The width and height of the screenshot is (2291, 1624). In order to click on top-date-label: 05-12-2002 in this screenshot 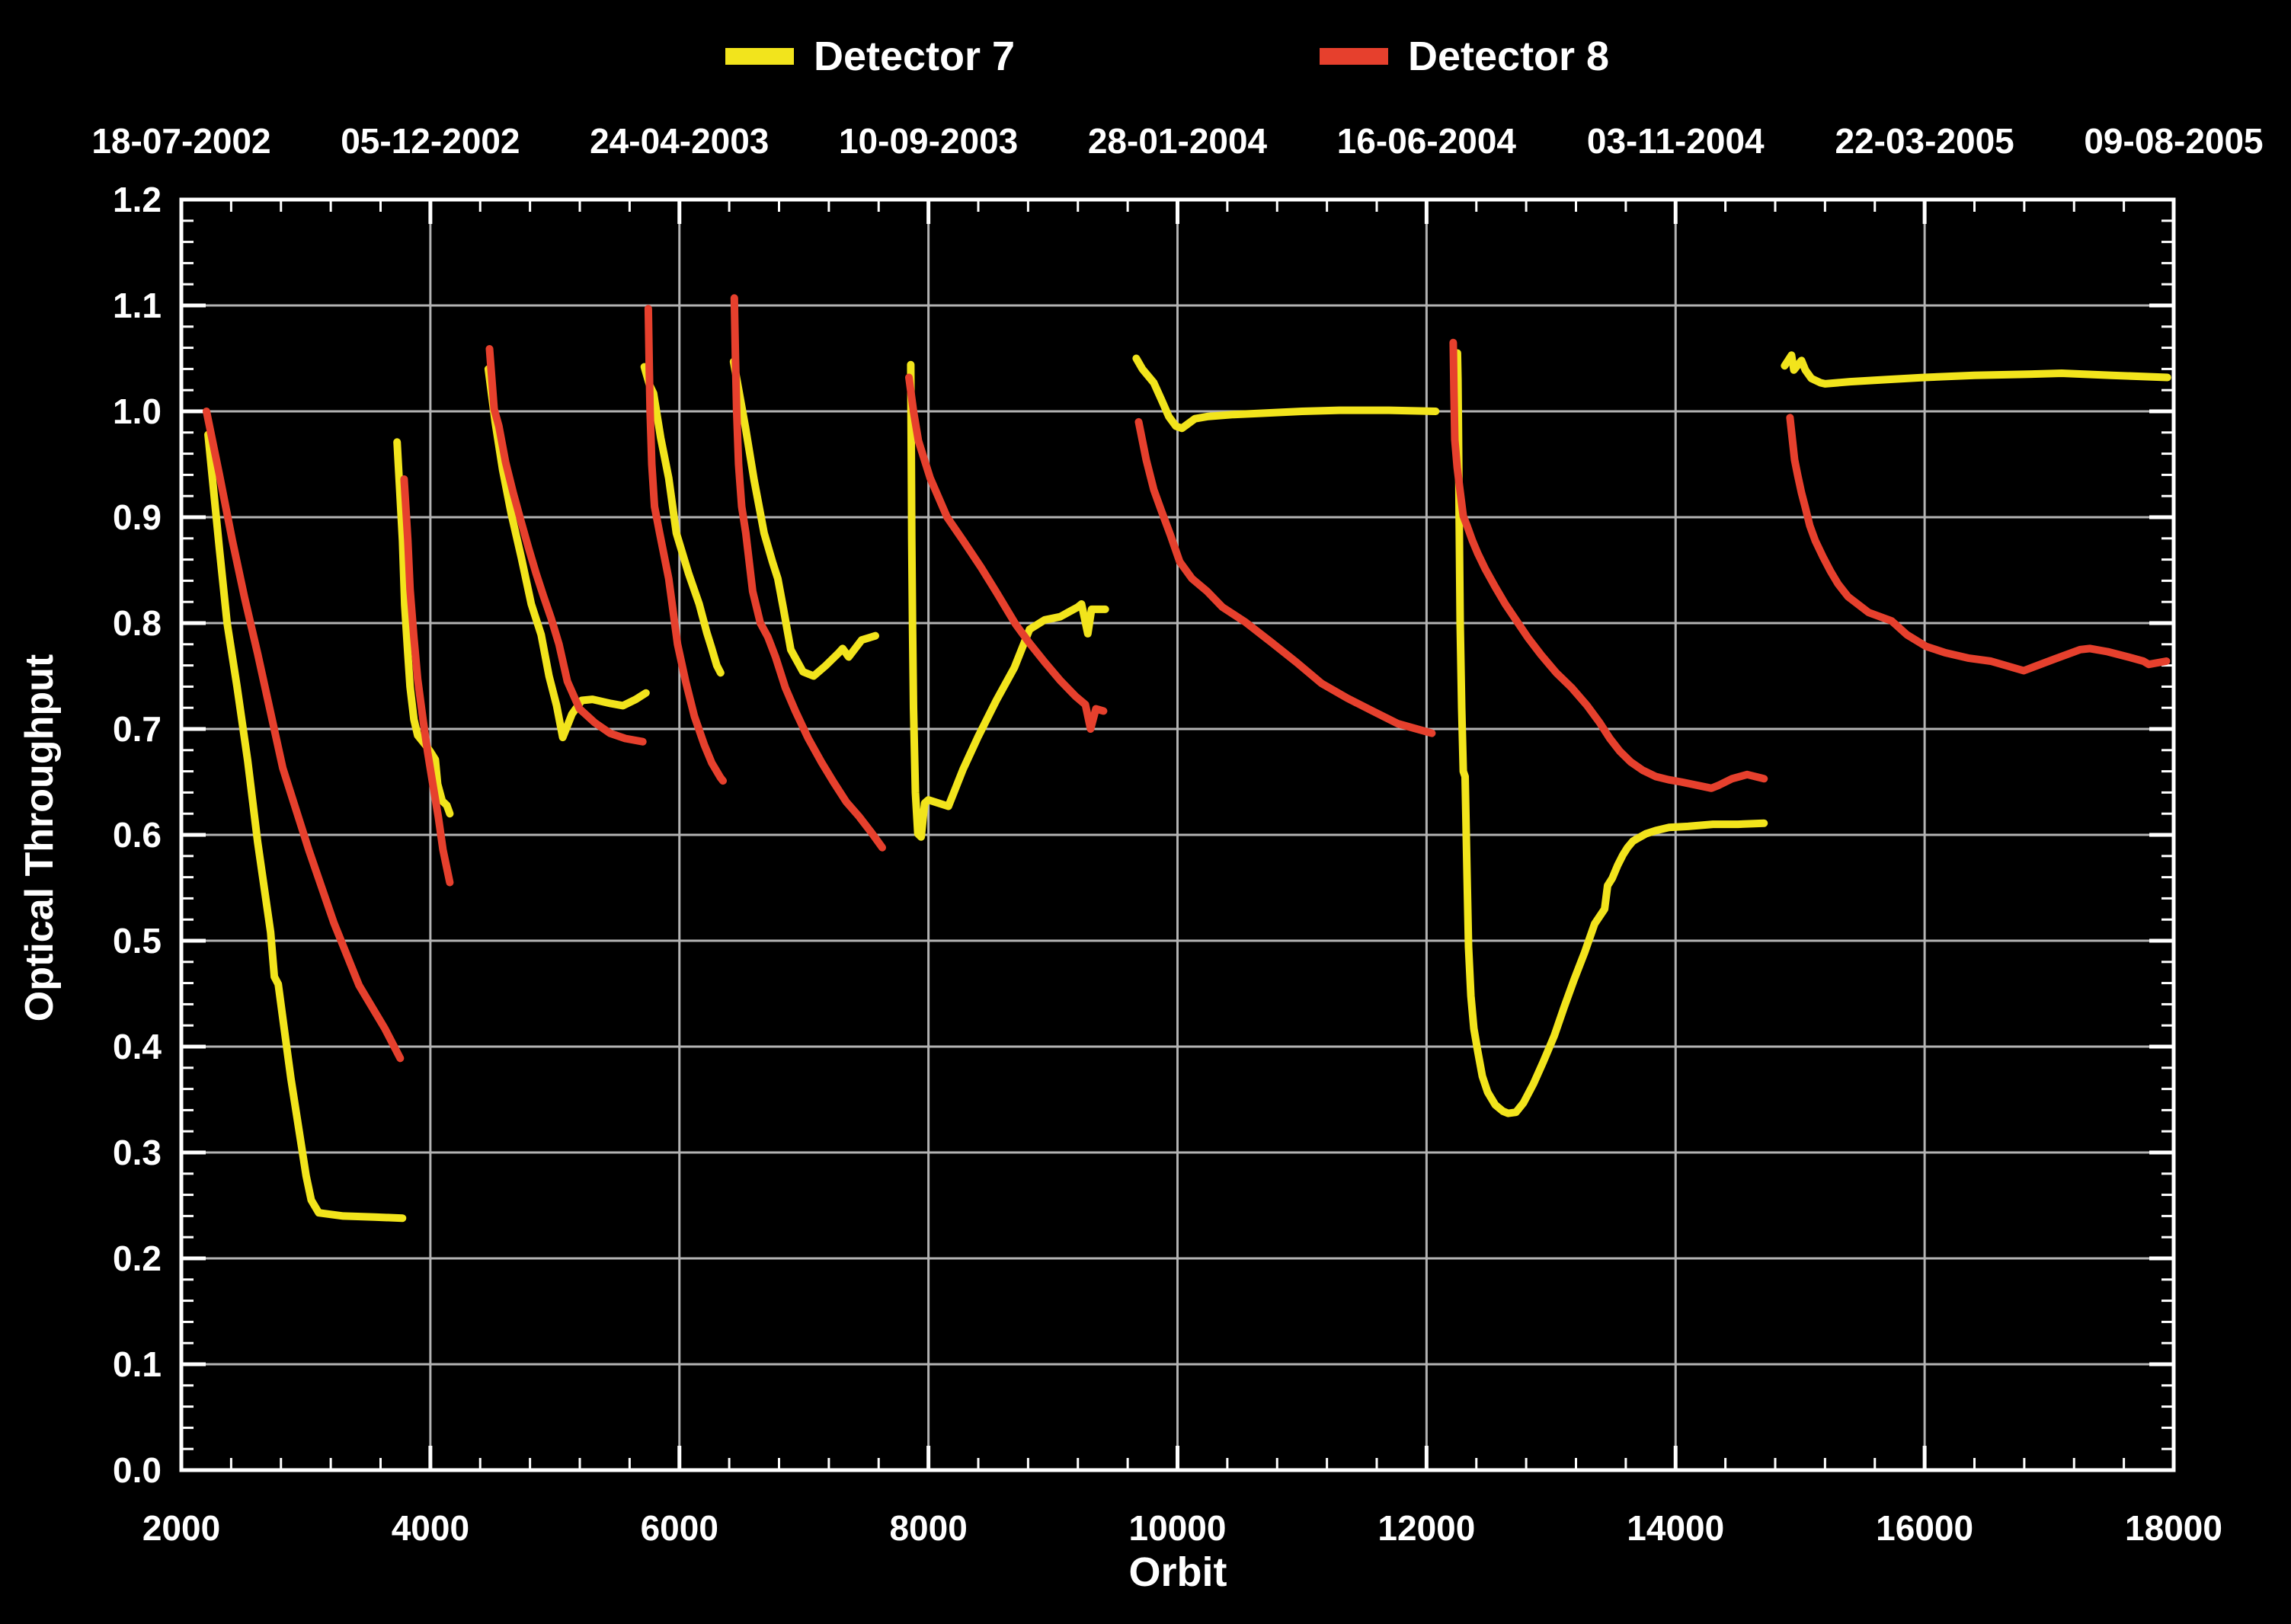, I will do `click(430, 141)`.